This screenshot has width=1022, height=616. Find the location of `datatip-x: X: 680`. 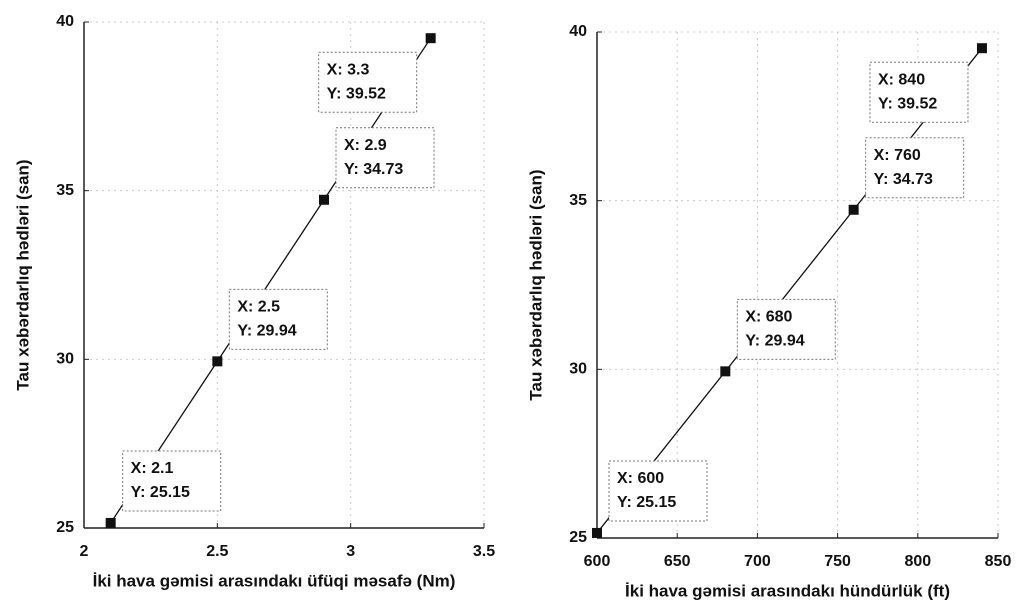

datatip-x: X: 680 is located at coordinates (768, 317).